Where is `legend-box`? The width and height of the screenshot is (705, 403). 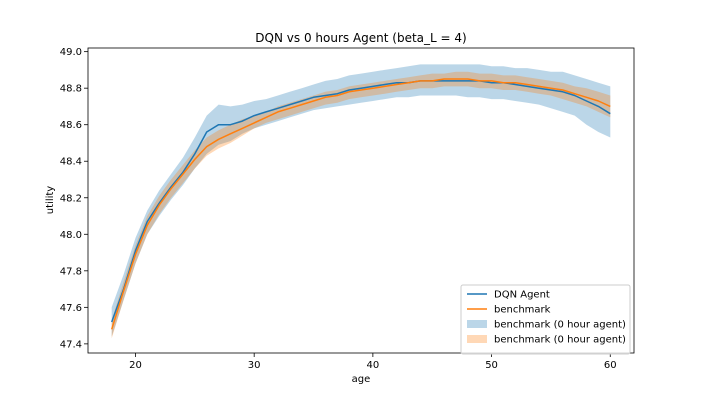
legend-box is located at coordinates (545, 319).